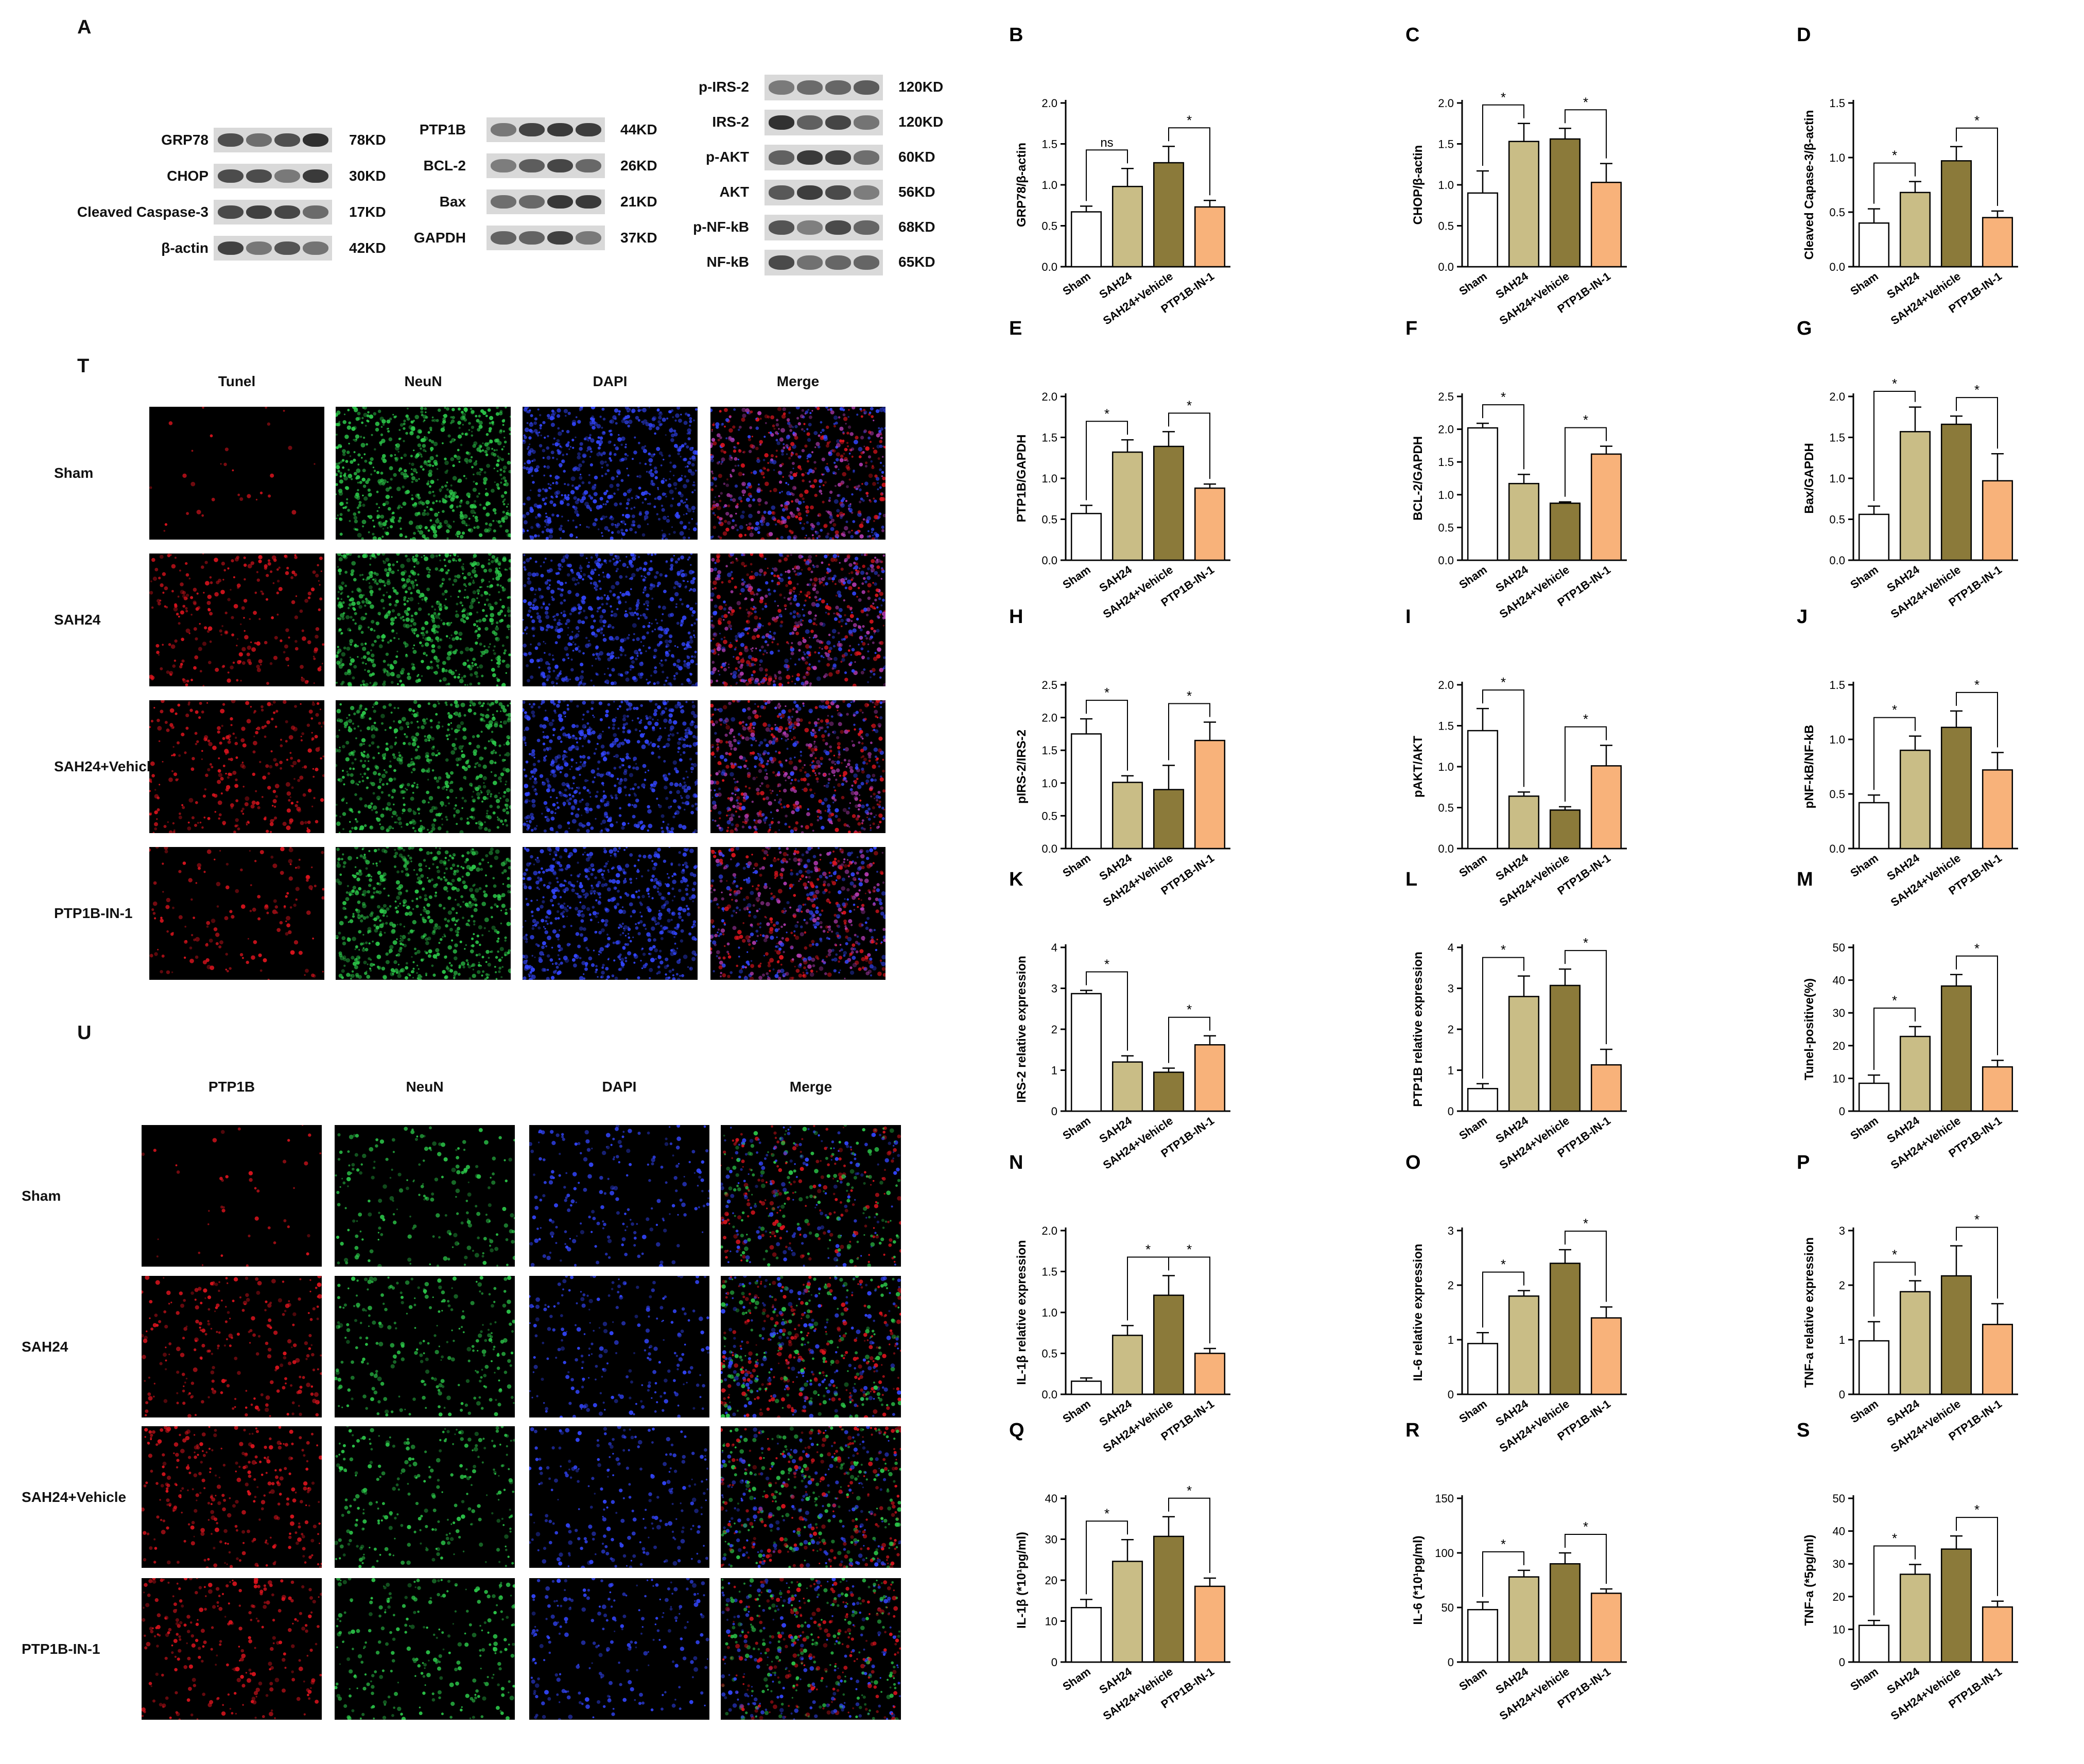  What do you see at coordinates (1842, 1285) in the screenshot?
I see `y-tick-label: 2` at bounding box center [1842, 1285].